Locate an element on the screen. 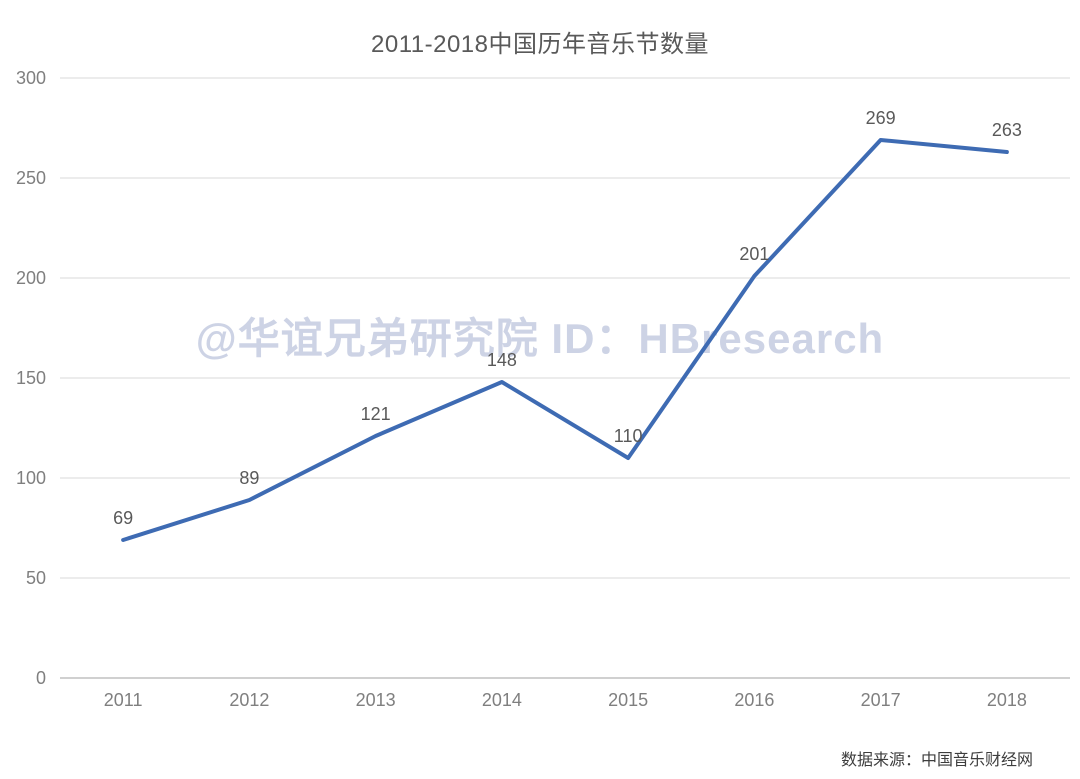  x-axis-tick-label: 2013 is located at coordinates (376, 700).